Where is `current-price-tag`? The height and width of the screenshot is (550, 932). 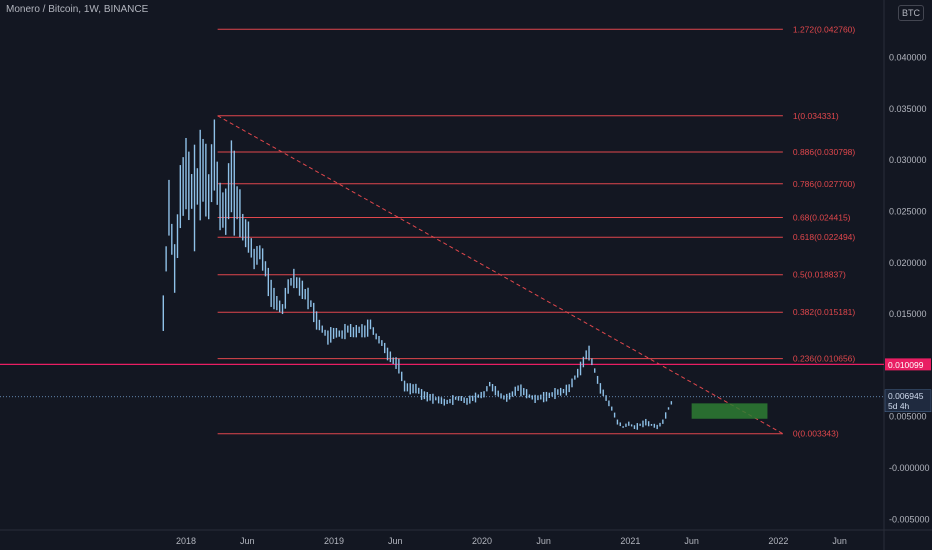
current-price-tag is located at coordinates (908, 400).